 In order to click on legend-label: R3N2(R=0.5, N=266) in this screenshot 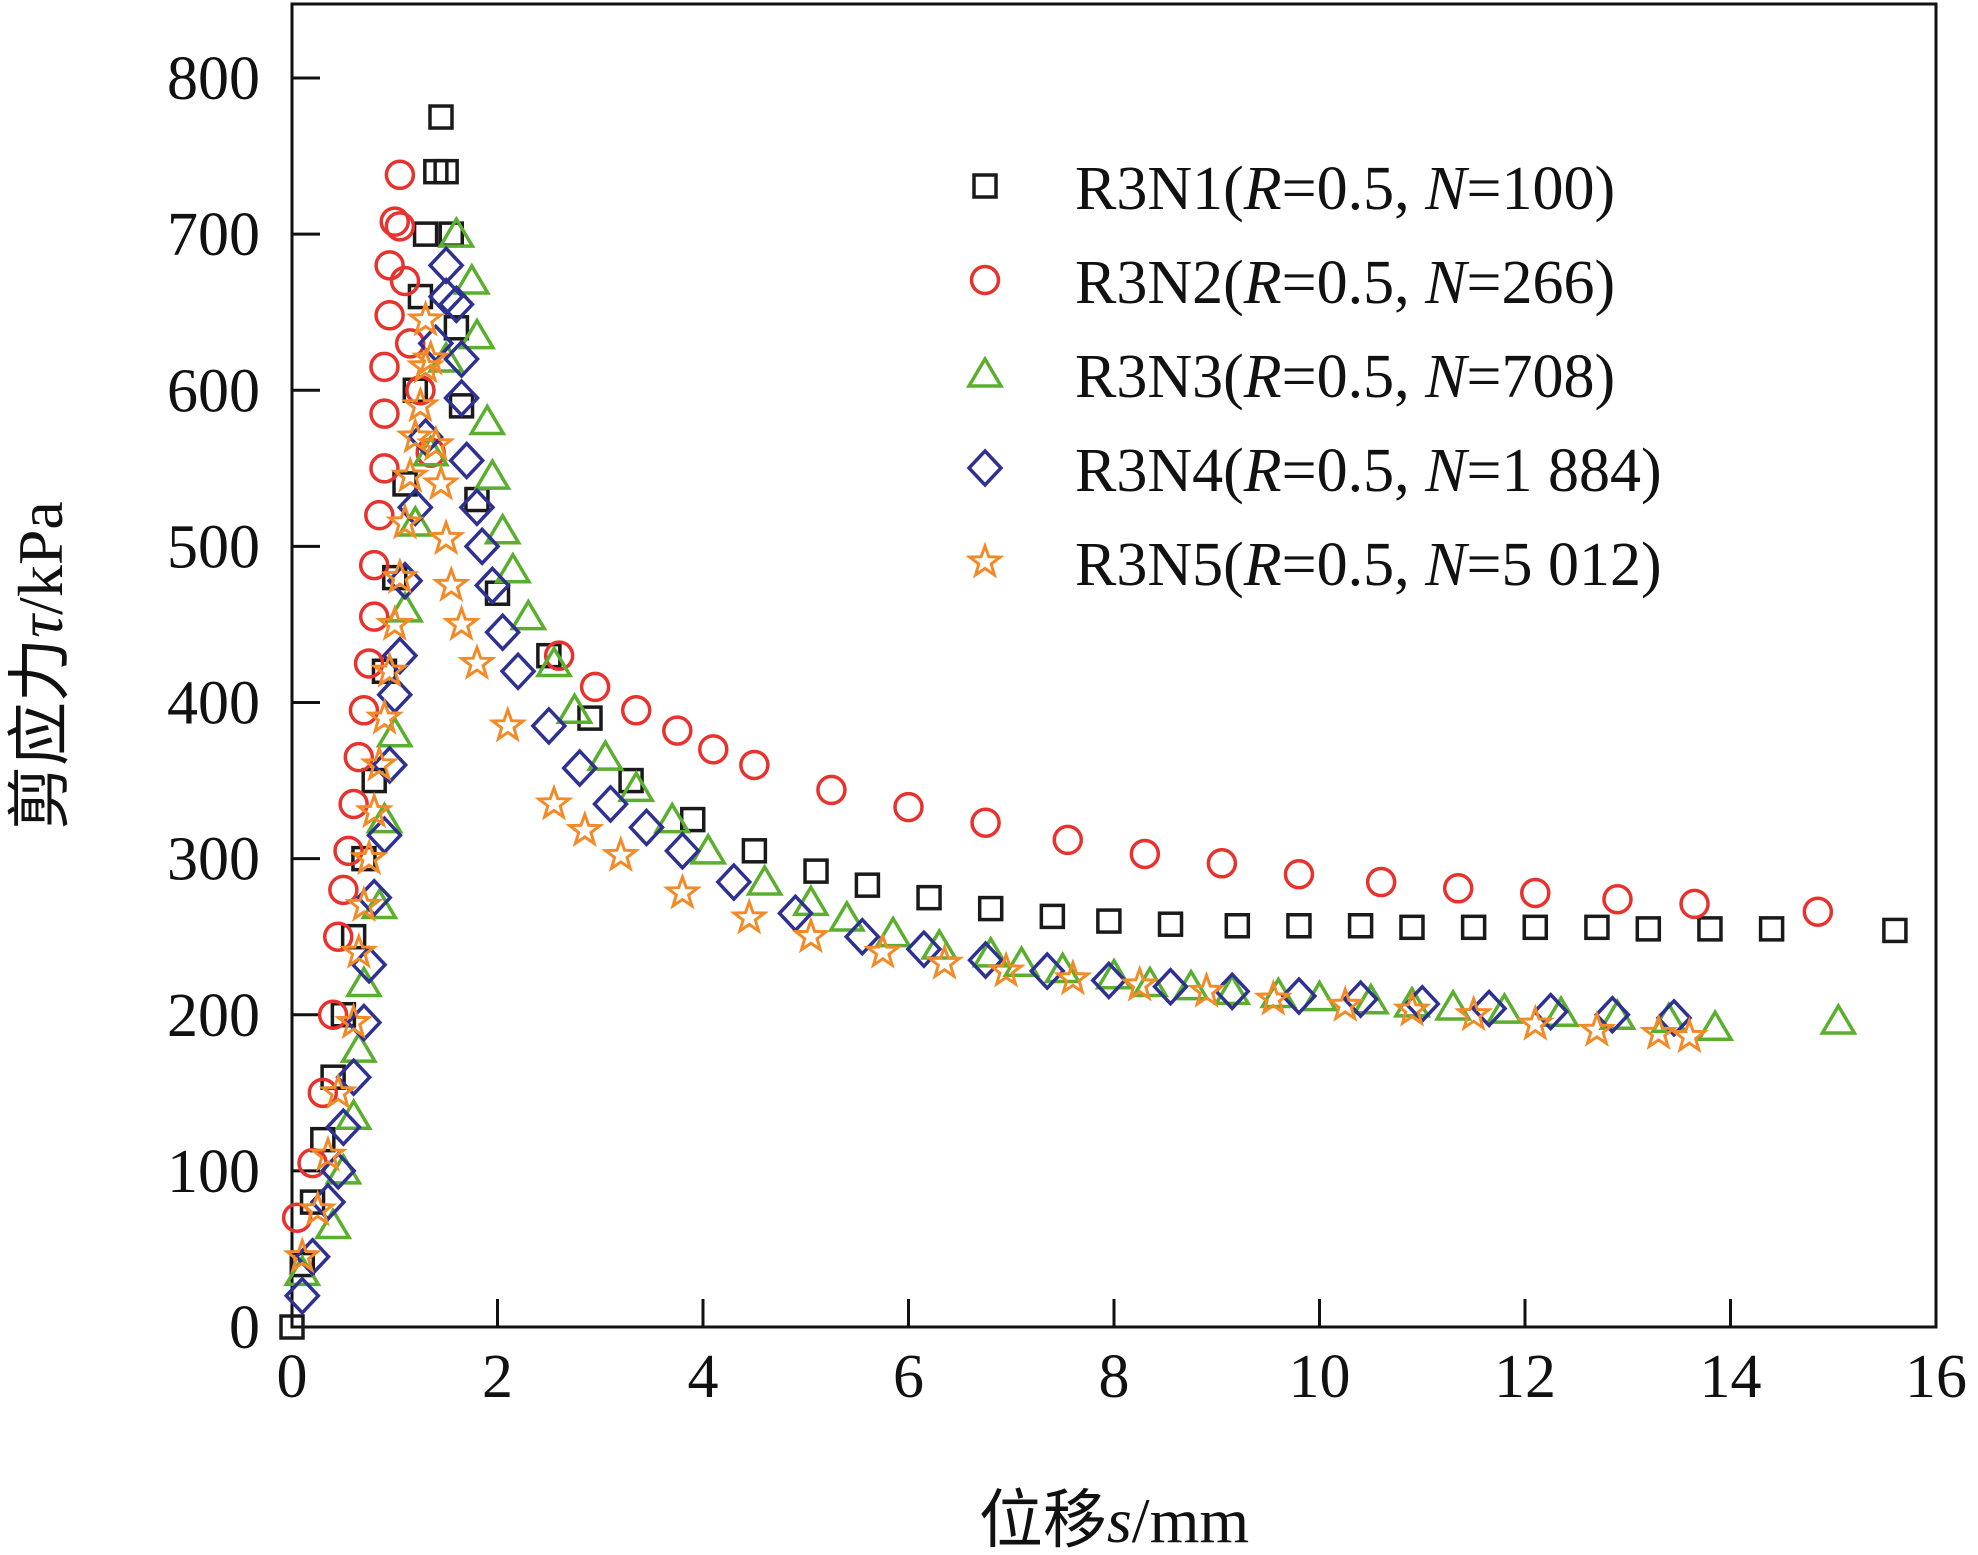, I will do `click(1345, 283)`.